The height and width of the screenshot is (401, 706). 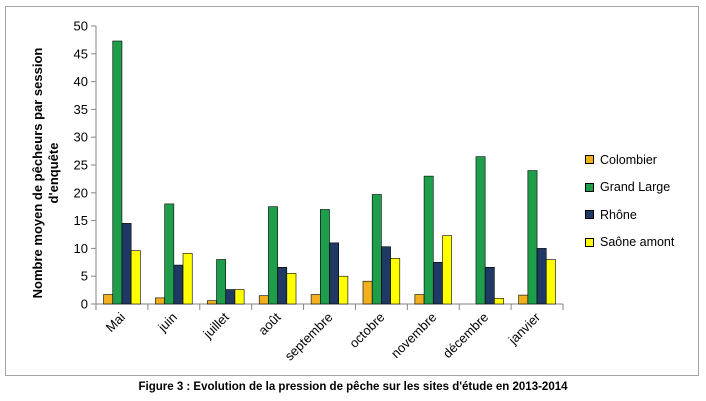 What do you see at coordinates (81, 26) in the screenshot?
I see `y-tick-label: 50` at bounding box center [81, 26].